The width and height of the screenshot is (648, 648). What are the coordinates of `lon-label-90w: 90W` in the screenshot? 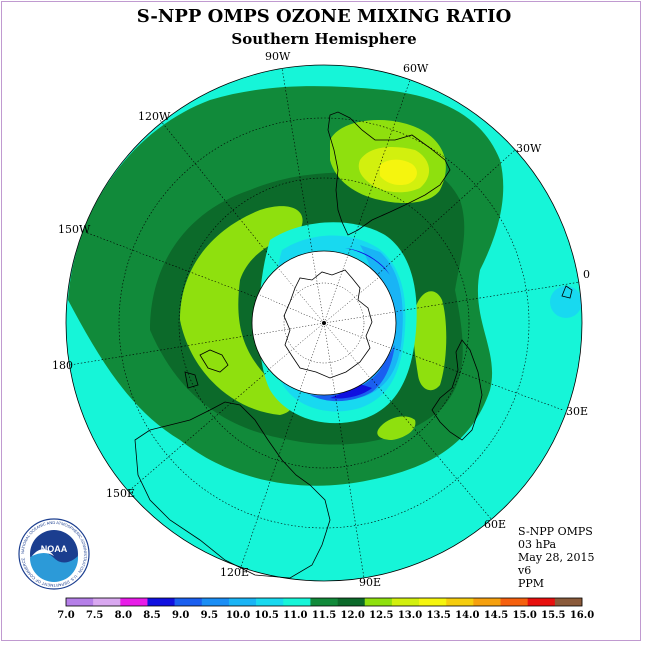 It's located at (278, 56).